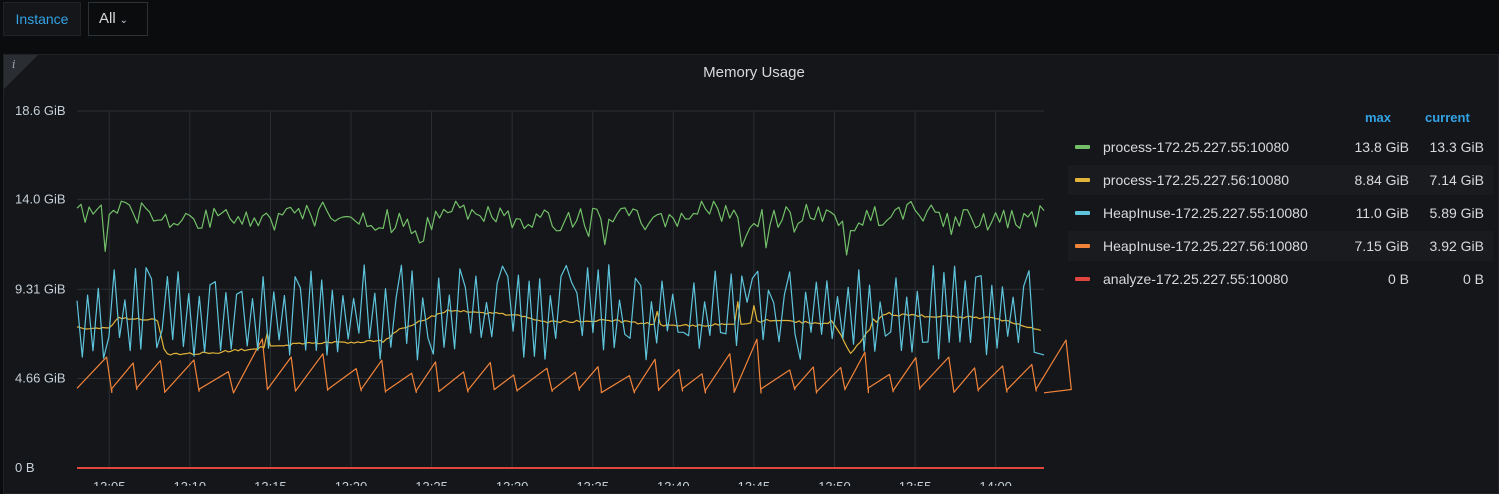 The width and height of the screenshot is (1499, 494). What do you see at coordinates (431, 482) in the screenshot?
I see `x-tick-label: 13:25` at bounding box center [431, 482].